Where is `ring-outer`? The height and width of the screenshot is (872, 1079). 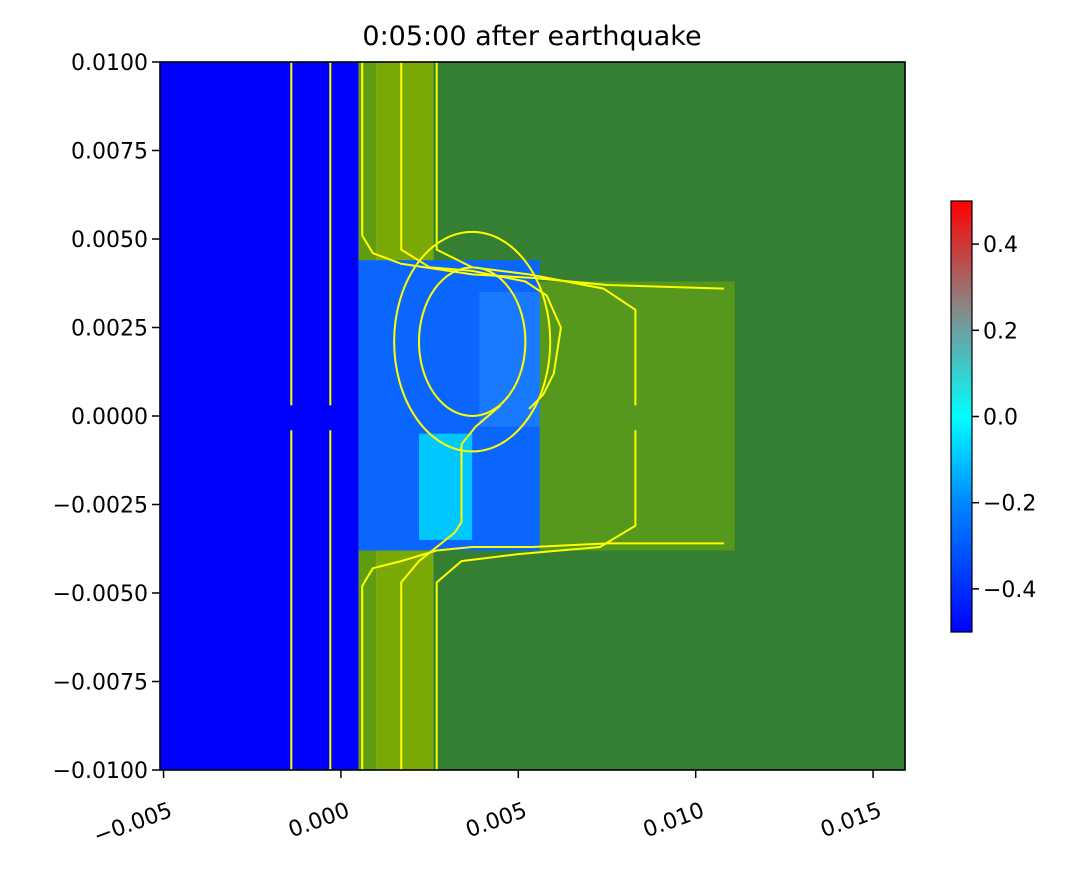 ring-outer is located at coordinates (472, 341).